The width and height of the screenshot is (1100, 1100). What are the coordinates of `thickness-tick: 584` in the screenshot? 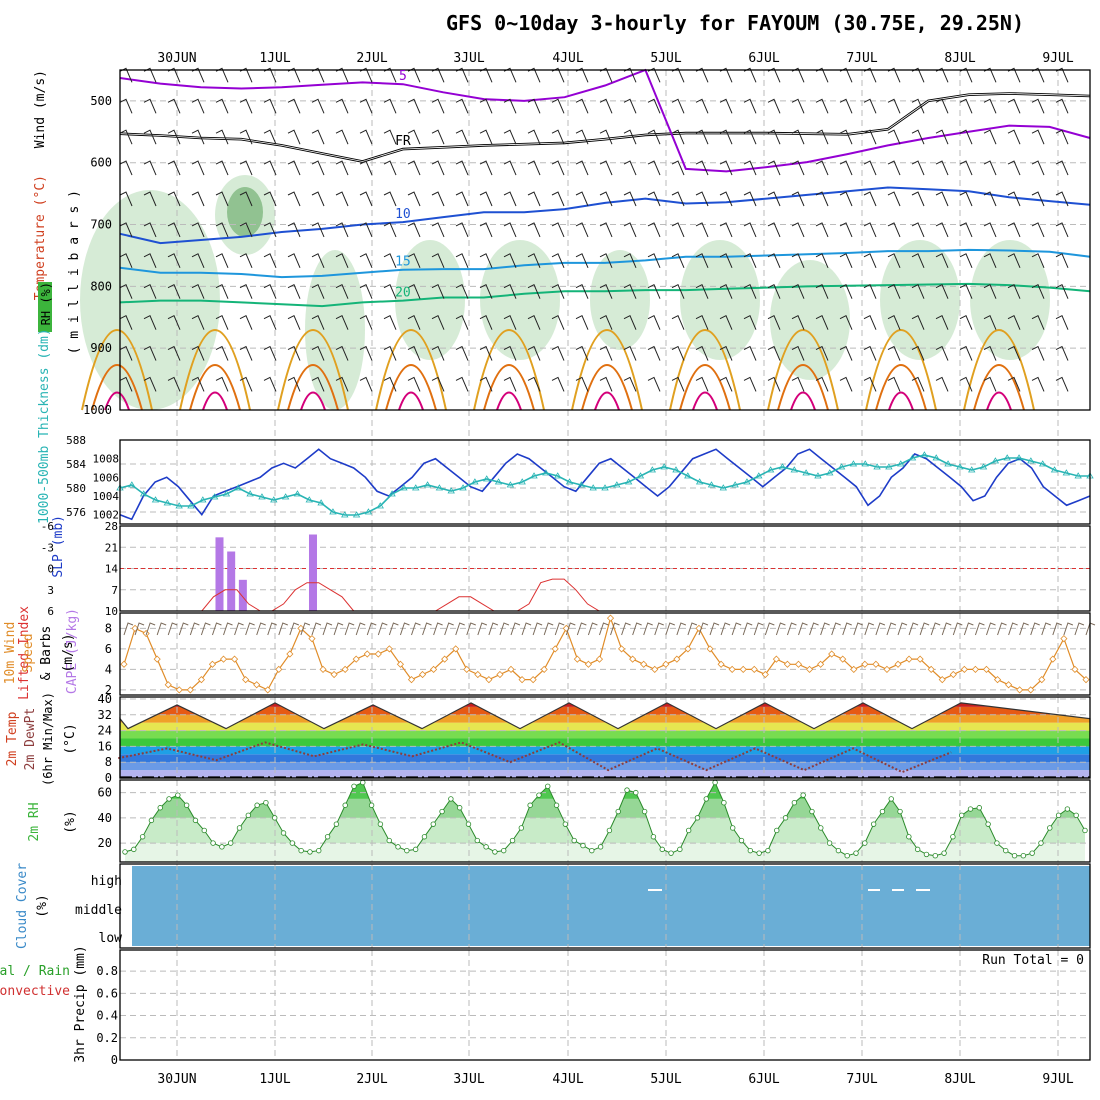 It's located at (76, 464).